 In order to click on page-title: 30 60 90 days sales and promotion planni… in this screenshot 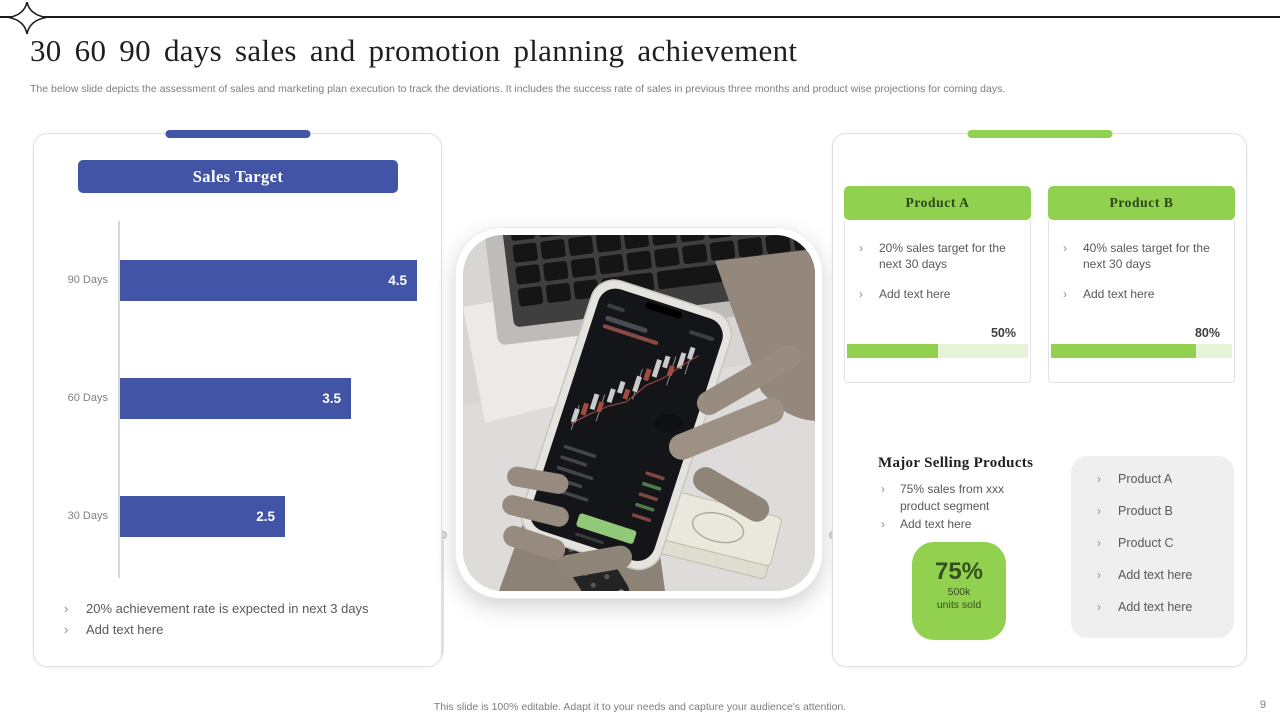, I will do `click(414, 50)`.